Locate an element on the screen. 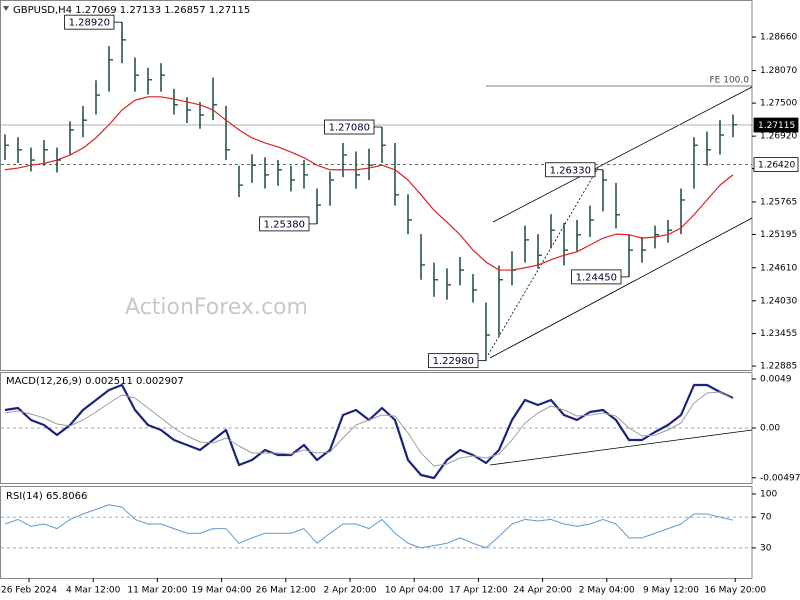 This screenshot has height=600, width=800. price-line-label: 1.27115 is located at coordinates (776, 126).